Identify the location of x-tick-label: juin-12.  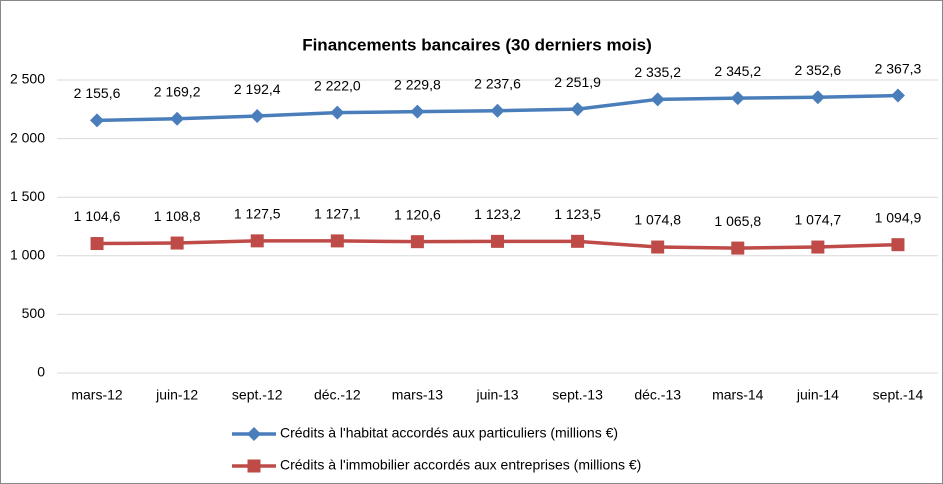
(176, 395).